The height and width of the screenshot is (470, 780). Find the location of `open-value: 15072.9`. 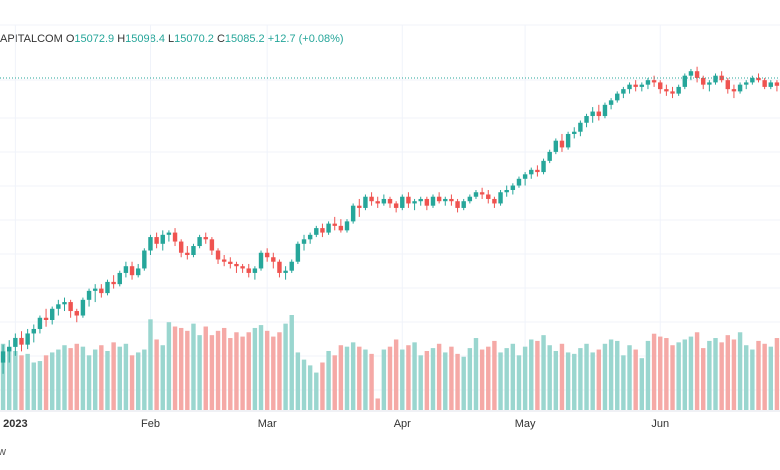

open-value: 15072.9 is located at coordinates (94, 39).